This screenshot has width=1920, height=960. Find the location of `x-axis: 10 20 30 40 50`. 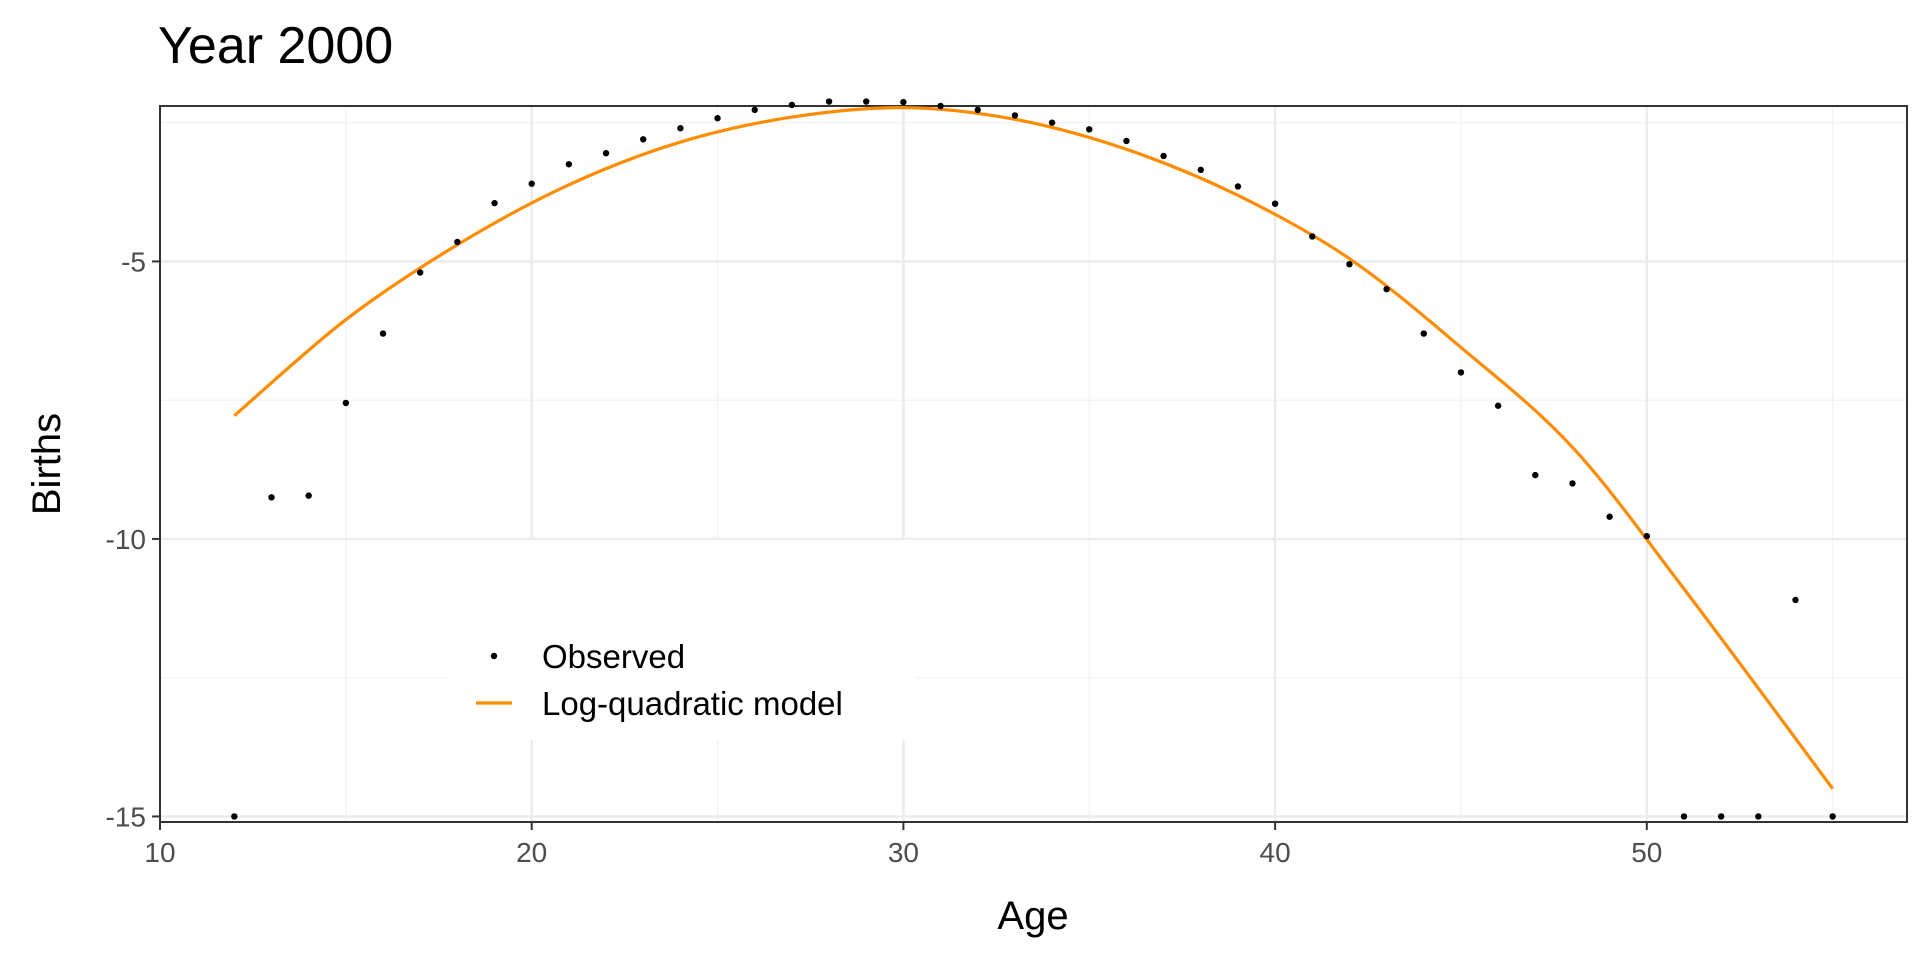

x-axis: 10 20 30 40 50 is located at coordinates (903, 845).